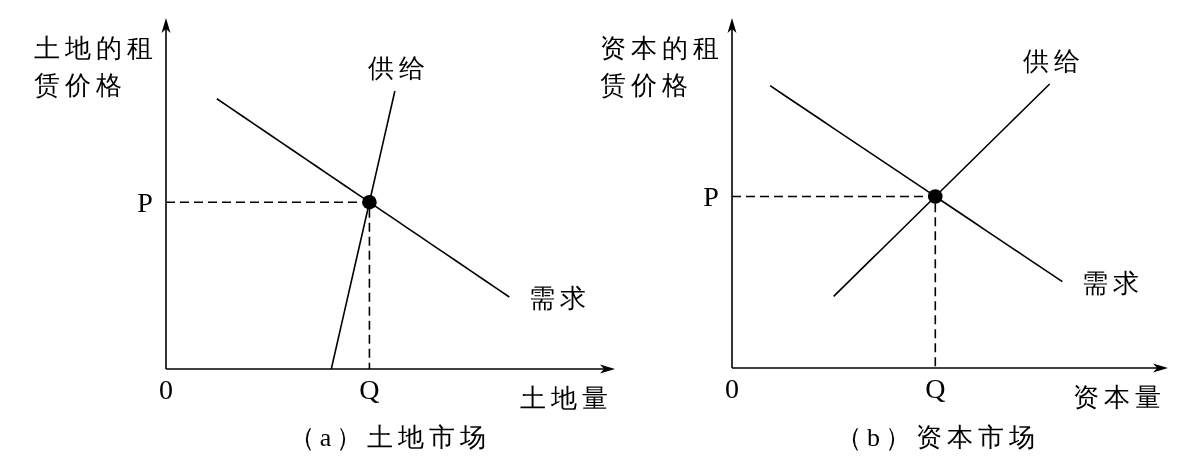 This screenshot has width=1188, height=459. What do you see at coordinates (96, 67) in the screenshot?
I see `y-axis-title: 土地的租赁价格` at bounding box center [96, 67].